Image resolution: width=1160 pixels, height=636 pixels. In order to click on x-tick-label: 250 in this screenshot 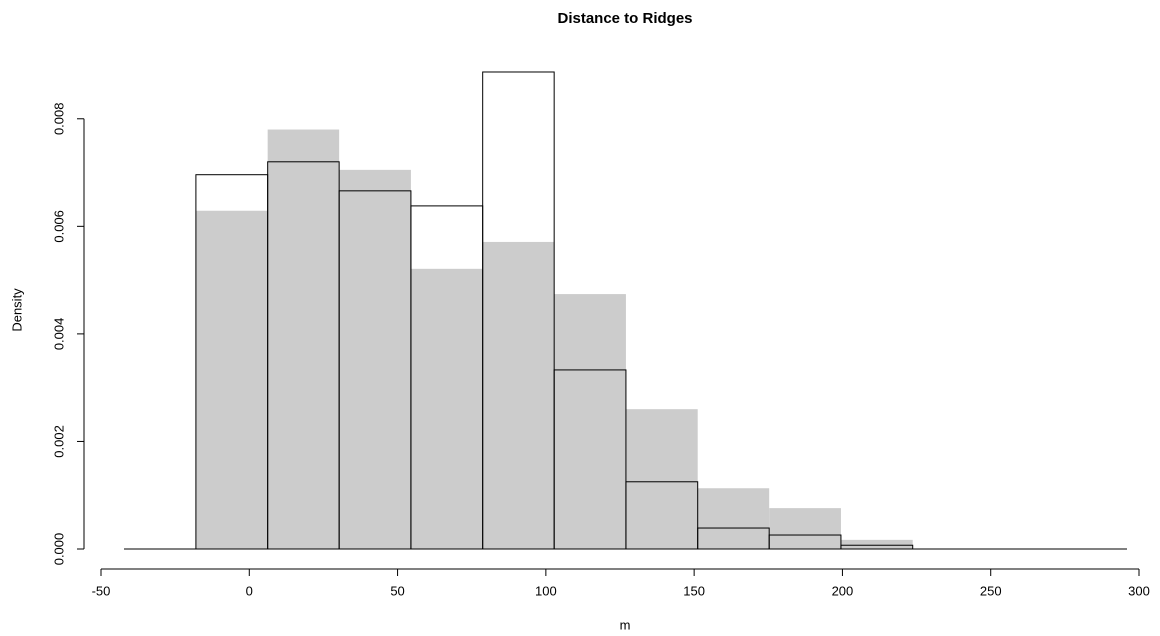, I will do `click(991, 590)`.